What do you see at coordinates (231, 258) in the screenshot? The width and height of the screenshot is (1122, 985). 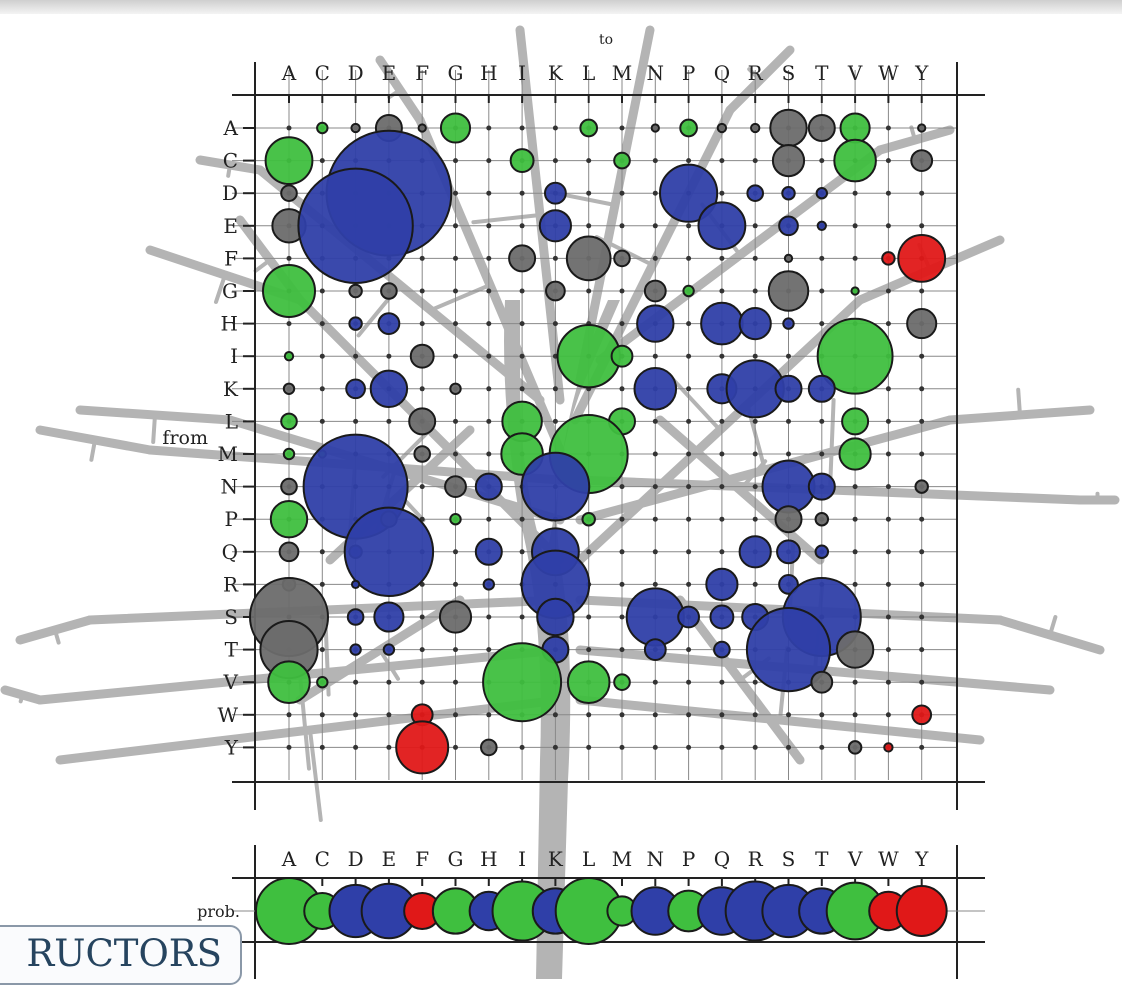 I see `row-tick-label: F` at bounding box center [231, 258].